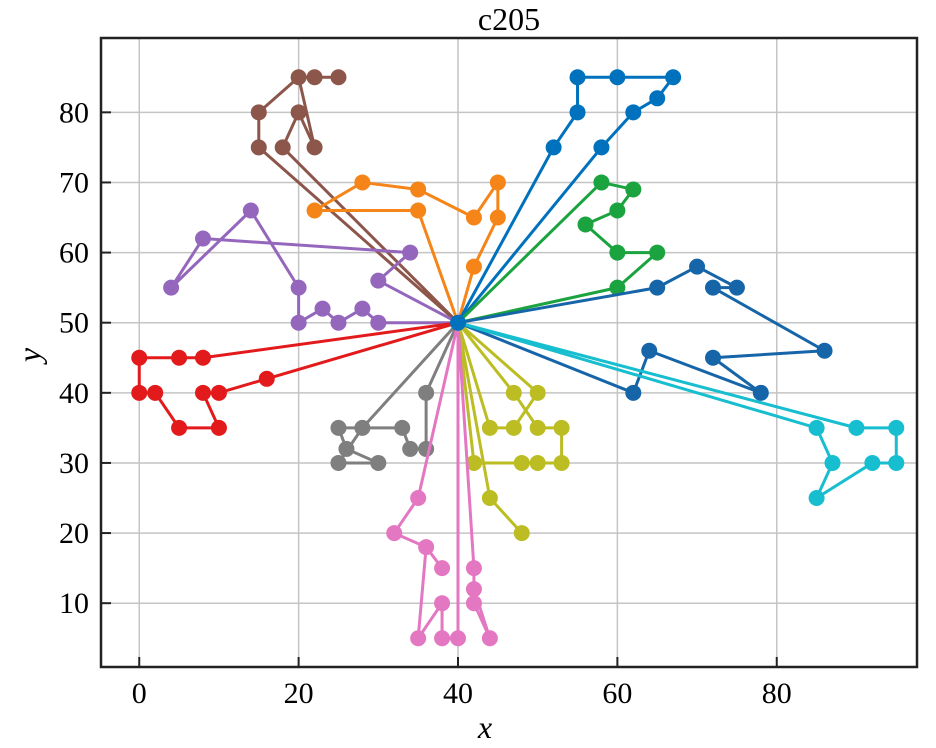  I want to click on route-cyan, so click(681, 414).